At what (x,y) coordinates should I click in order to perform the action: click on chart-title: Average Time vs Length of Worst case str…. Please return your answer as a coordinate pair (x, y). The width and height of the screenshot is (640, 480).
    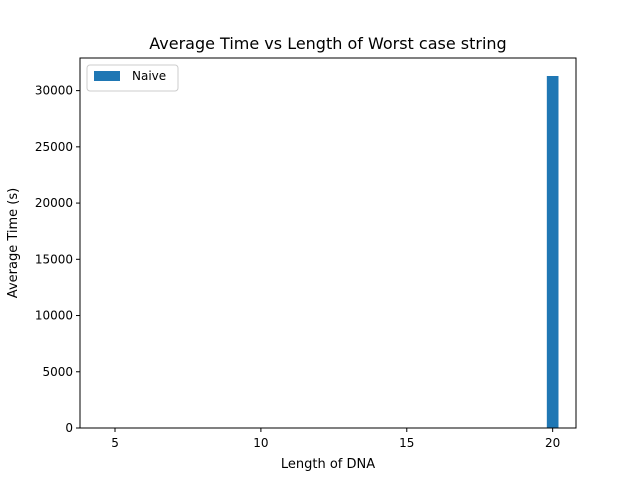
    Looking at the image, I should click on (327, 43).